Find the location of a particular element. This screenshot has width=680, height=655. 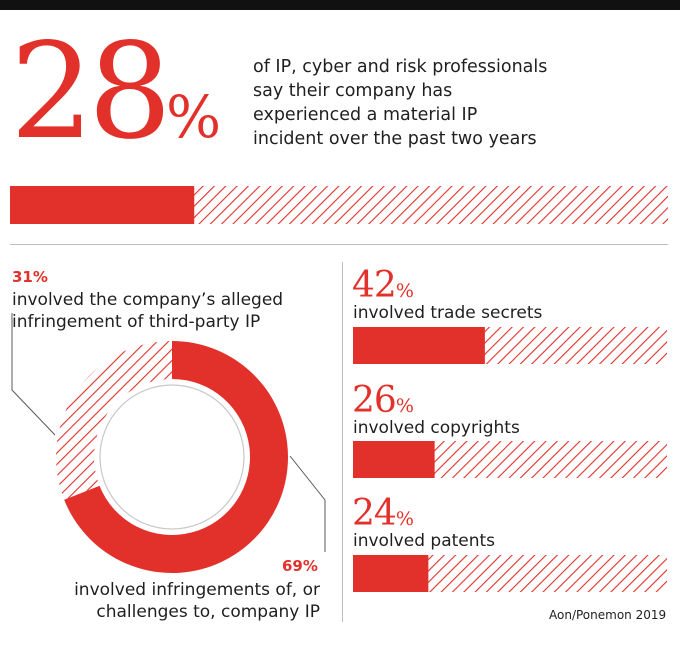

vertical-divider is located at coordinates (342, 442).